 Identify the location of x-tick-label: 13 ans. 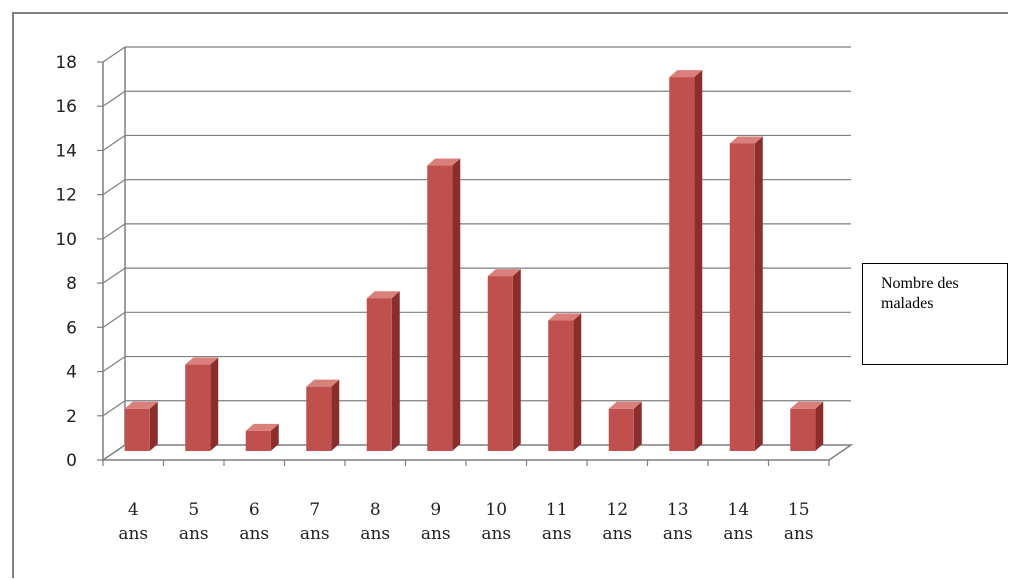
(678, 522).